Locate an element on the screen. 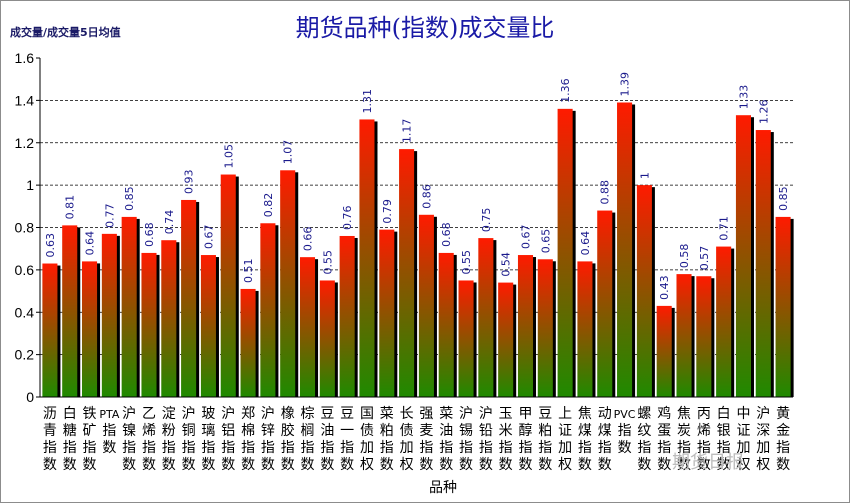 The width and height of the screenshot is (850, 503). x-tick-label: 橡胶指数 is located at coordinates (288, 439).